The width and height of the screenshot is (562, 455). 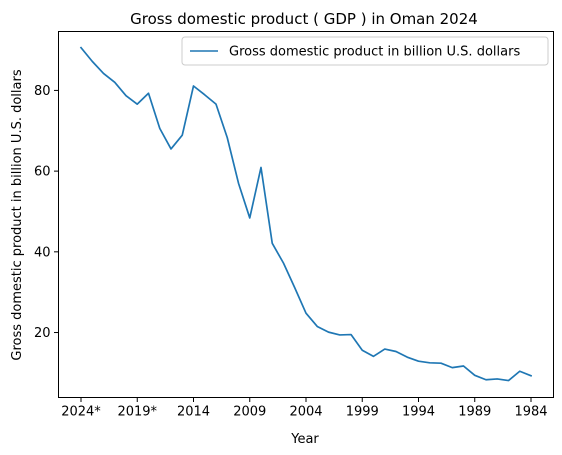 I want to click on x-tick-label: 1984, so click(x=530, y=412).